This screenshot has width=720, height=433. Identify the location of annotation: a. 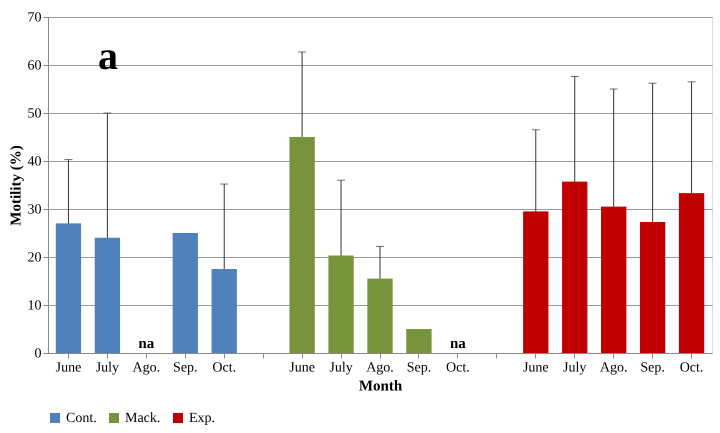
(108, 55).